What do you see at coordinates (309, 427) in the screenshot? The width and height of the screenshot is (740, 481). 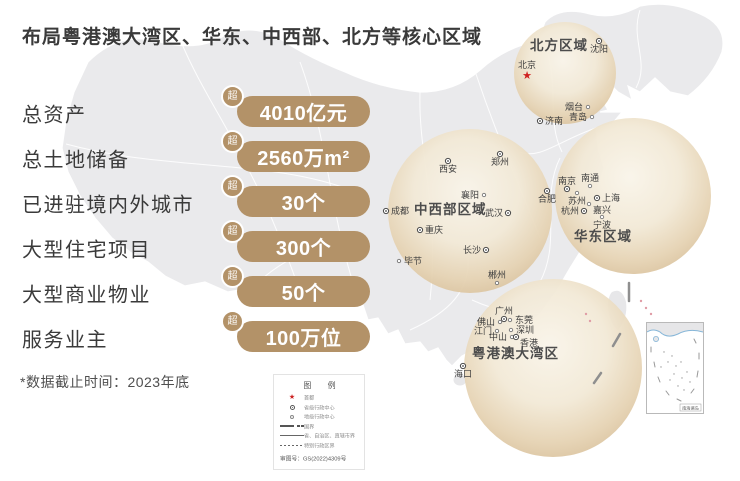 I see `legend-item-label: 国界` at bounding box center [309, 427].